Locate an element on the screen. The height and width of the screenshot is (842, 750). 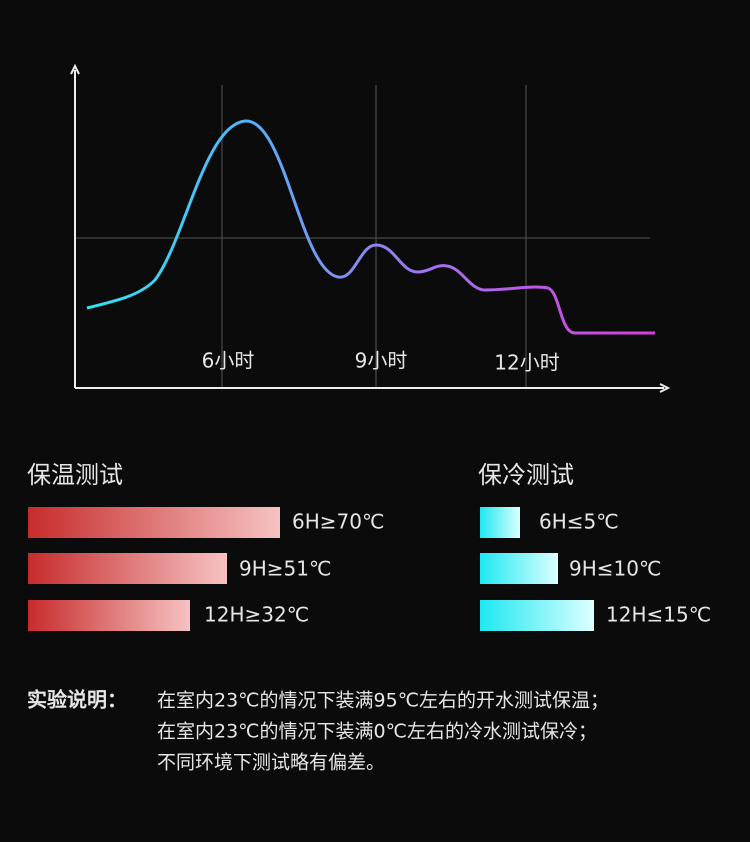
section-title: 保冷测试 is located at coordinates (526, 475).